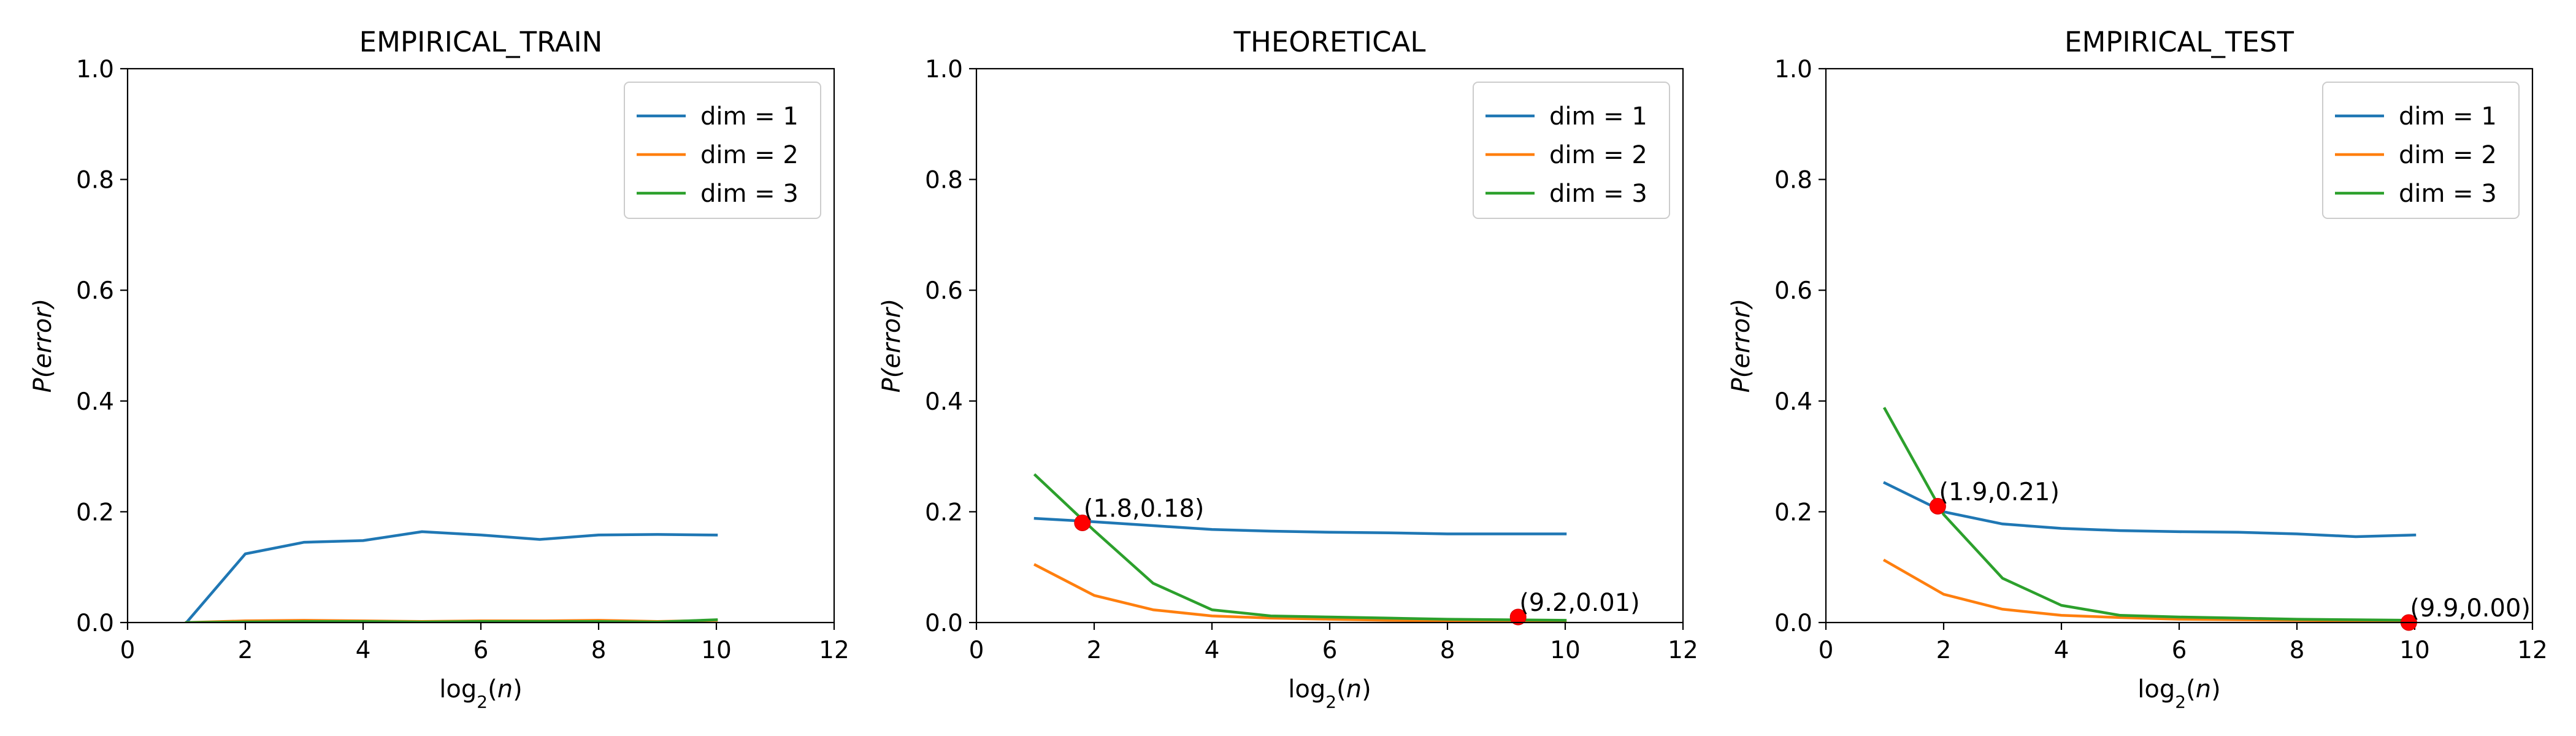 The image size is (2576, 736). I want to click on annotation-label: (1.9,0.21), so click(1999, 492).